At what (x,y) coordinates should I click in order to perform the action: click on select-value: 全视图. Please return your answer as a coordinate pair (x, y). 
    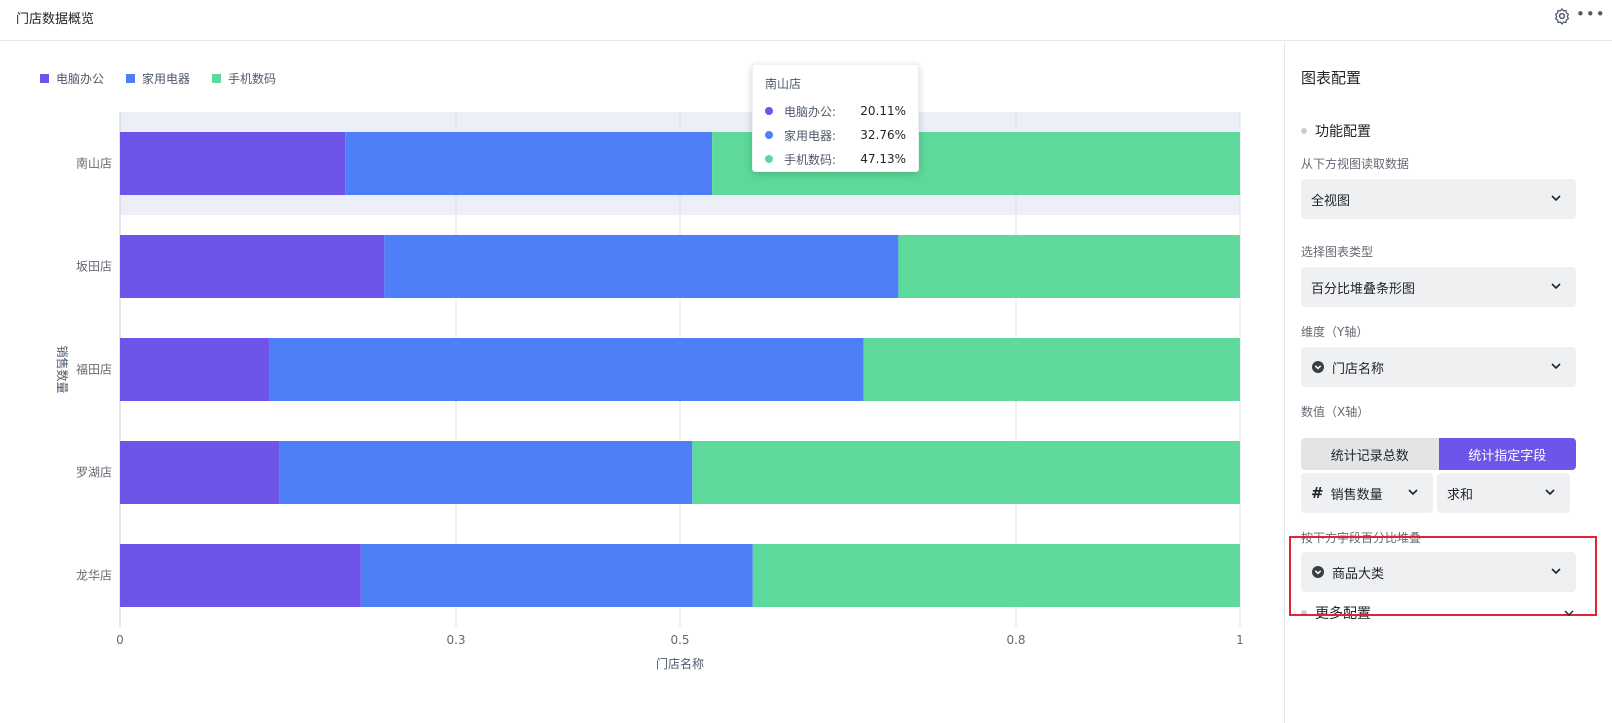
    Looking at the image, I should click on (1331, 201).